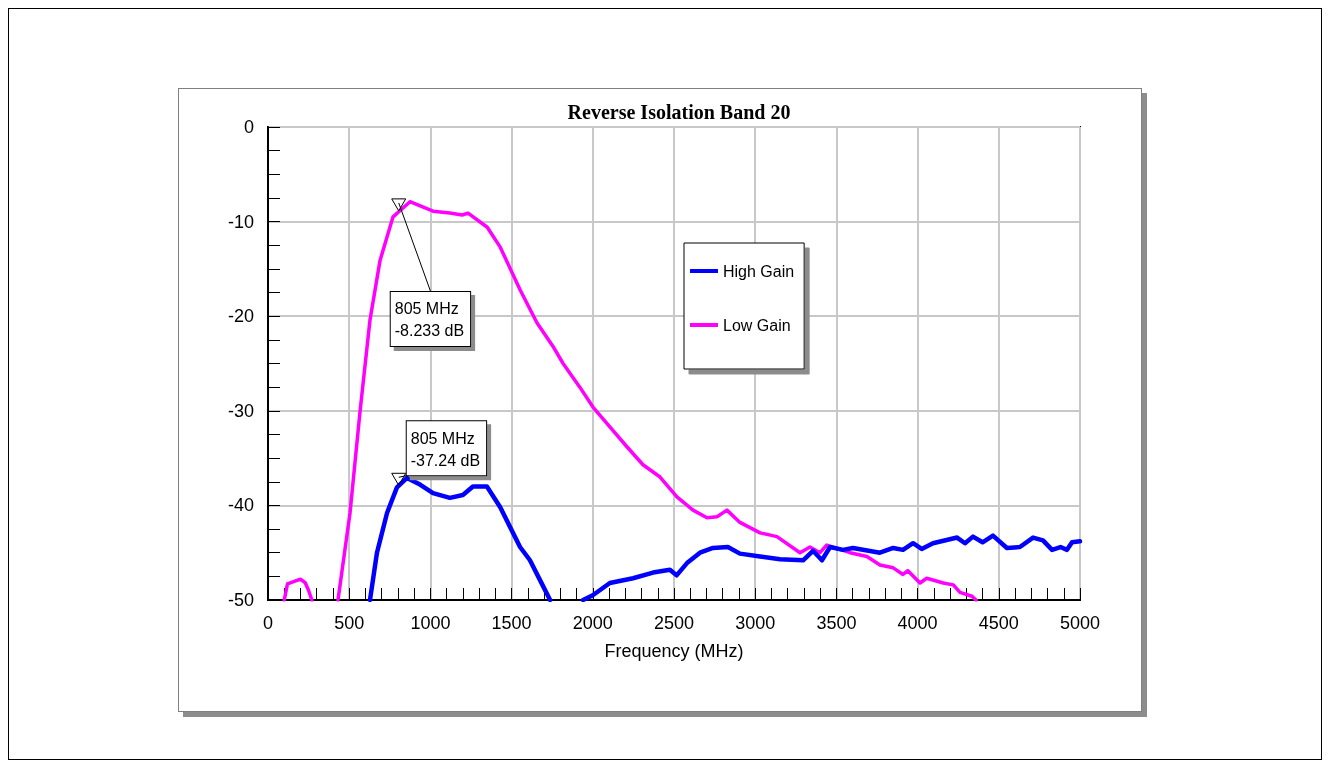 The image size is (1330, 769). Describe the element at coordinates (240, 410) in the screenshot. I see `y-tick-label: -30` at that location.